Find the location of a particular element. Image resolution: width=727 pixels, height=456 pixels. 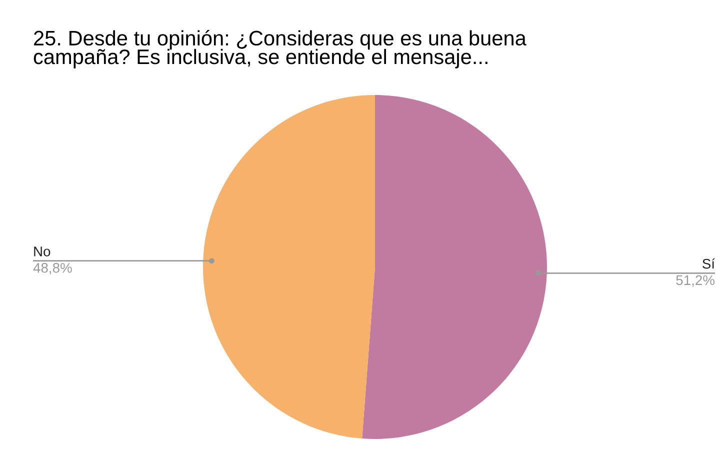

slice-label: Sí is located at coordinates (708, 263).